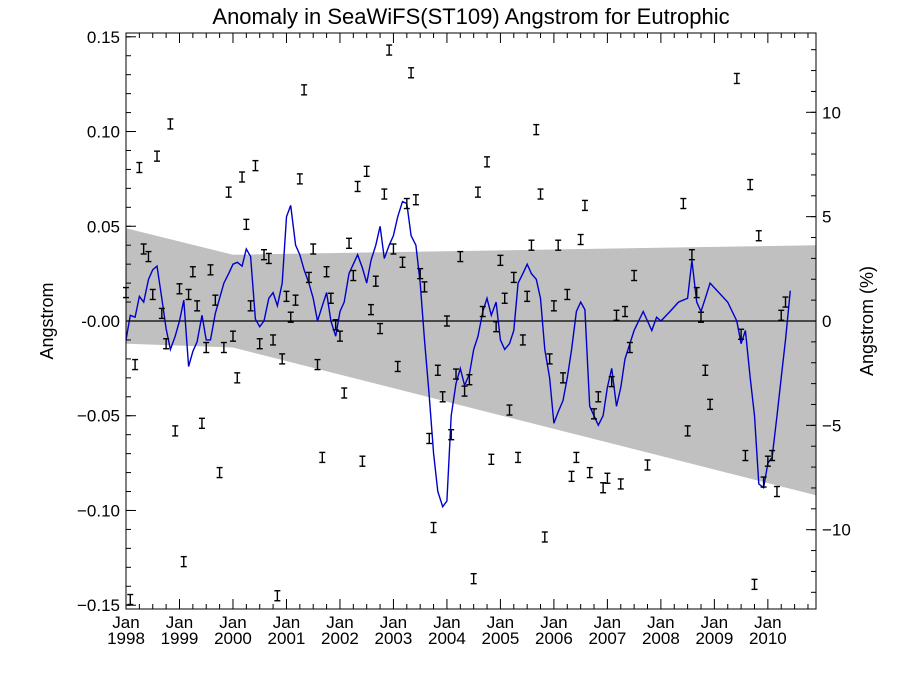 Image resolution: width=900 pixels, height=675 pixels. Describe the element at coordinates (554, 638) in the screenshot. I see `x-tick-label-year: 2006` at that location.